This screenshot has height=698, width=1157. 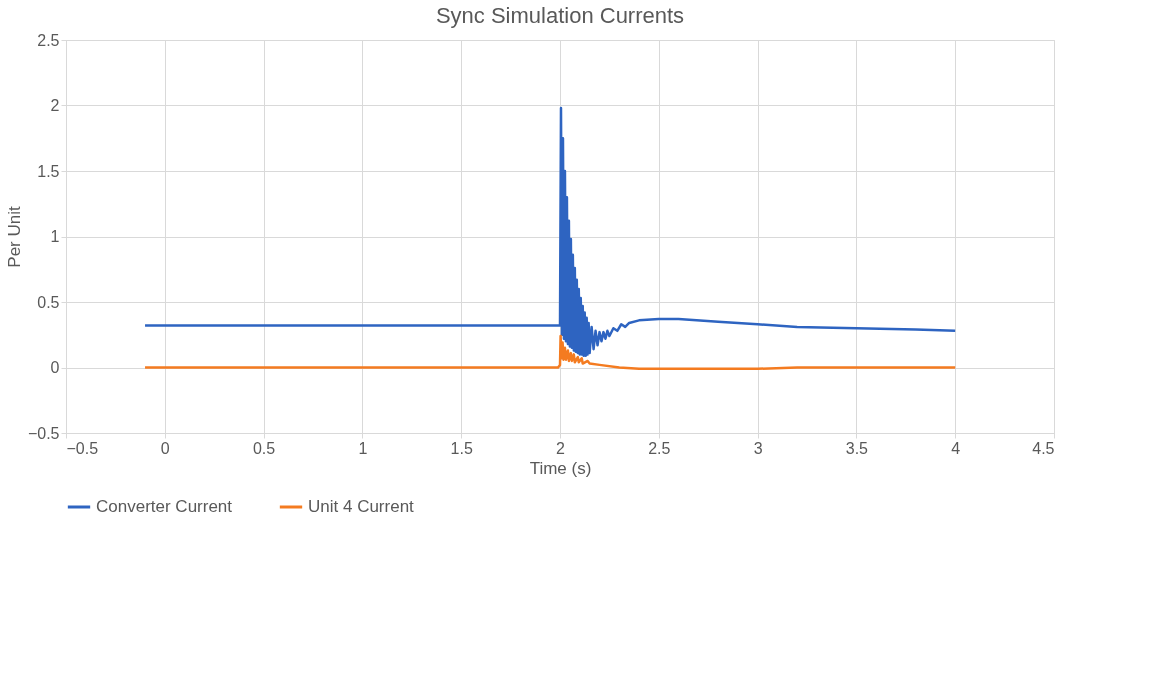 I want to click on chart-title: Sync Simulation Currents, so click(x=560, y=15).